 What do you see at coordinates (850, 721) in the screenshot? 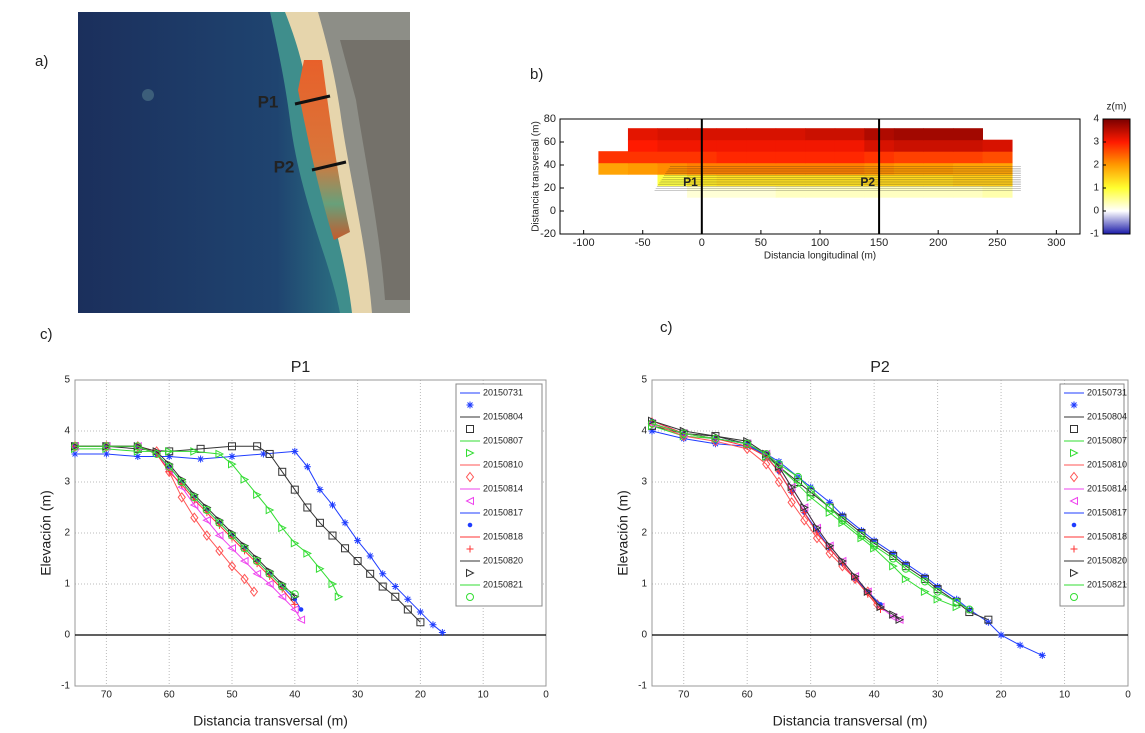
I see `x-axis-label: Distancia transversal (m)` at bounding box center [850, 721].